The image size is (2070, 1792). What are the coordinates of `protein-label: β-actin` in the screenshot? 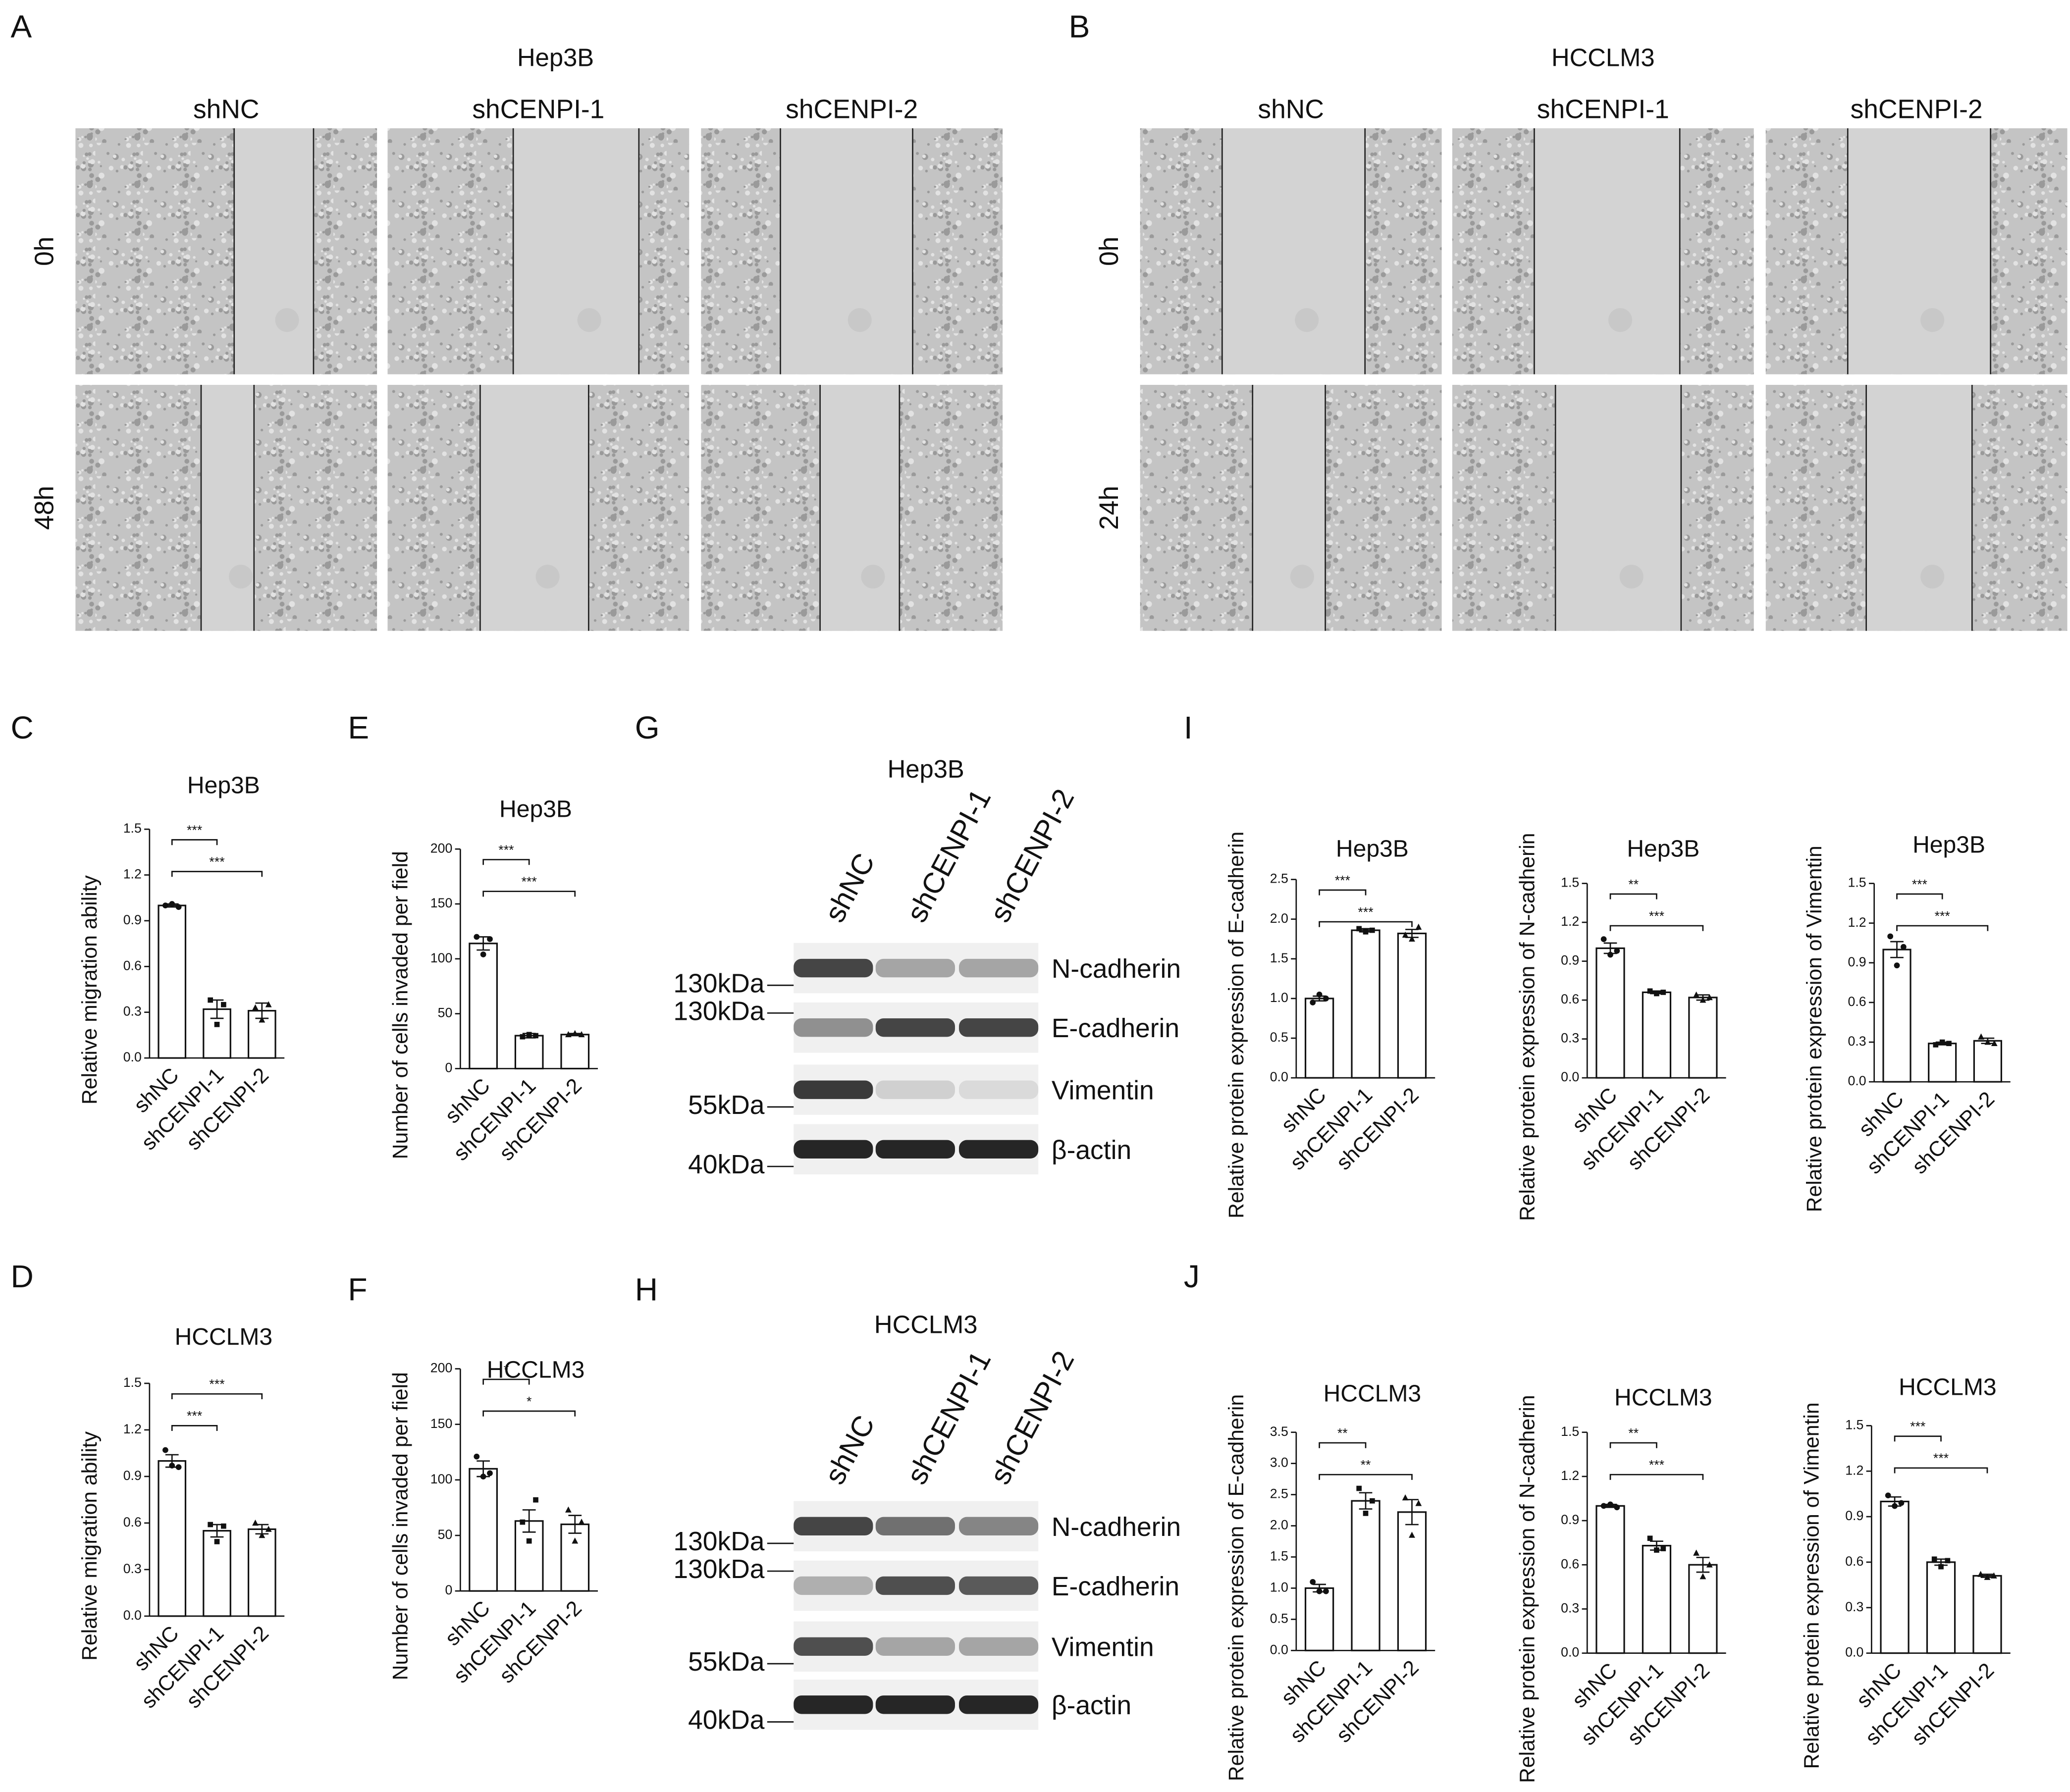 It's located at (1091, 1705).